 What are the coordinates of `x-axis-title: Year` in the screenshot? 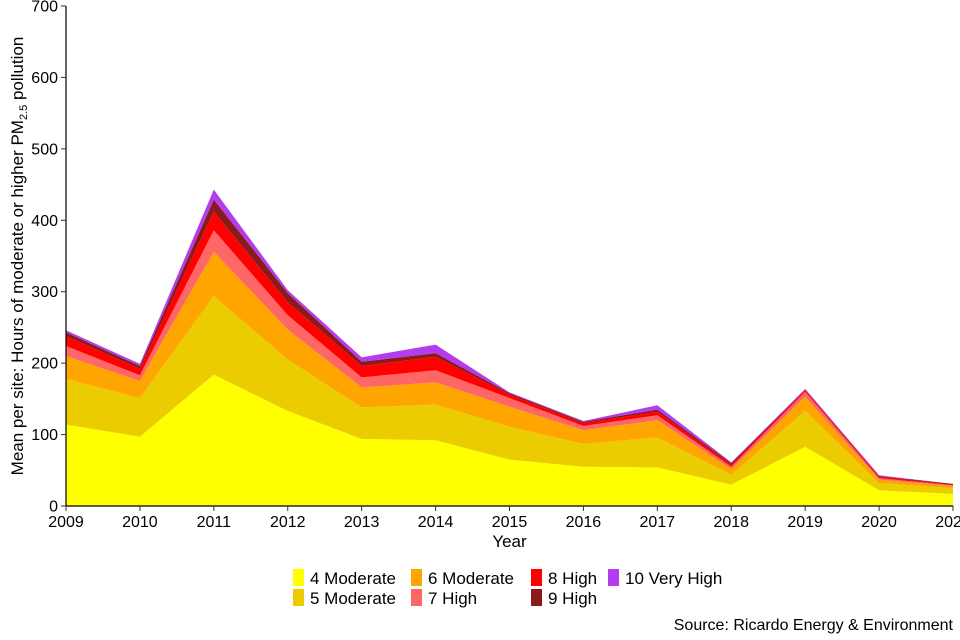 It's located at (509, 541).